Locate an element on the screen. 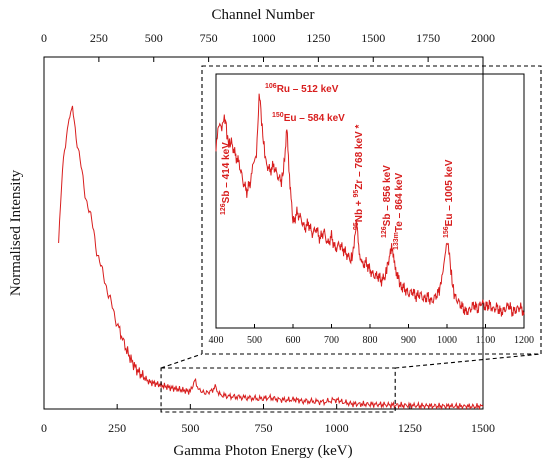 This screenshot has height=463, width=550. top-tick-label: 250 is located at coordinates (99, 38).